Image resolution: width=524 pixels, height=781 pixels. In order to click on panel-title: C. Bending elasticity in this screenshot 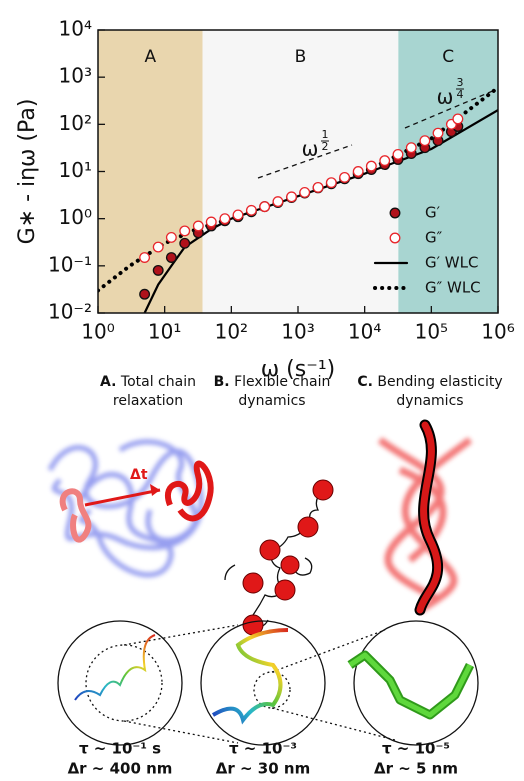, I will do `click(429, 382)`.